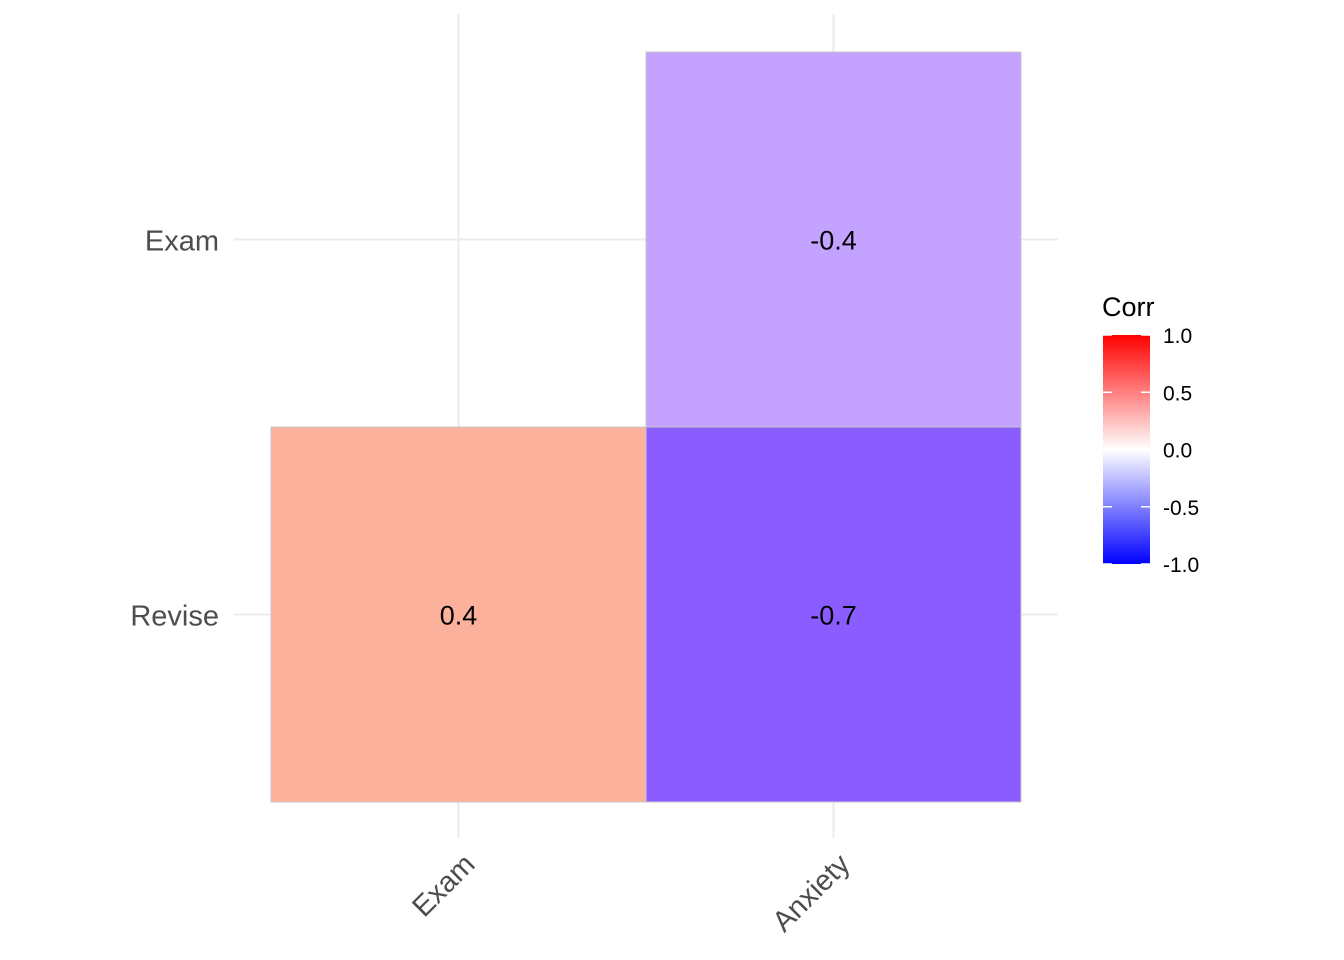  Describe the element at coordinates (174, 617) in the screenshot. I see `y-tick-label: Revise` at that location.